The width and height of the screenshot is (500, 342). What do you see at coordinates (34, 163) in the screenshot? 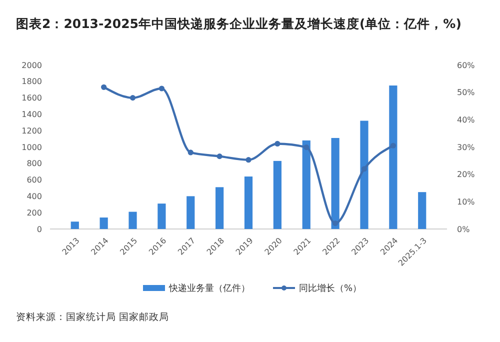
I see `y-tick-label: 800` at bounding box center [34, 163].